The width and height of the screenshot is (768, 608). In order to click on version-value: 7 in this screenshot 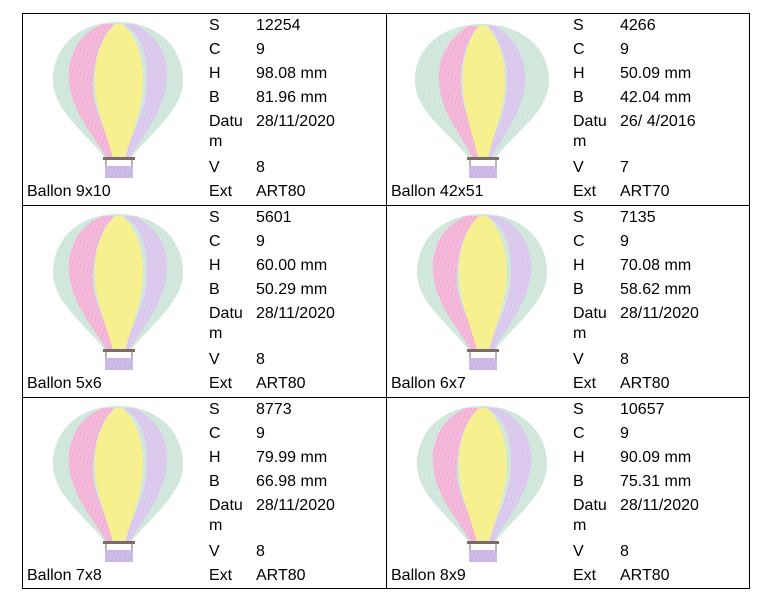, I will do `click(624, 167)`.